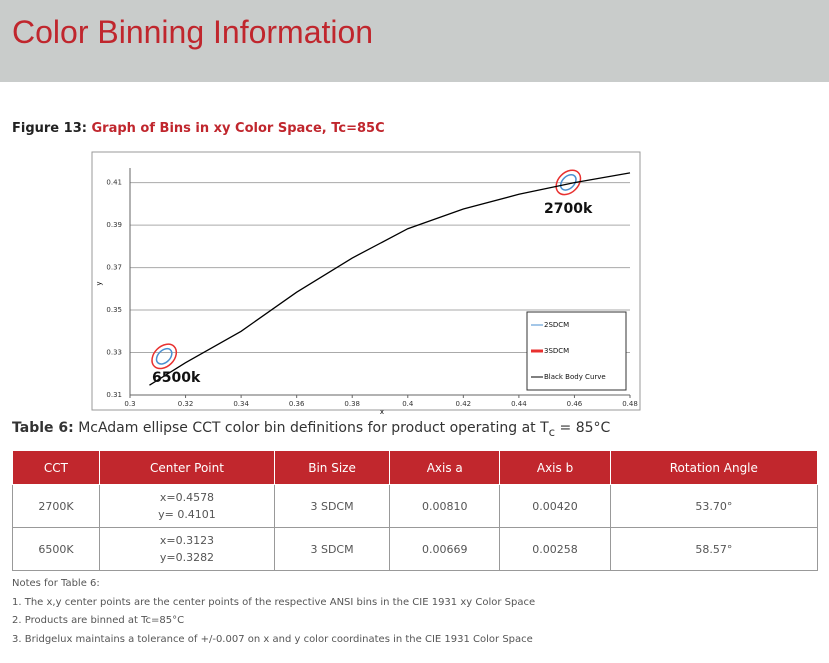 The image size is (829, 663). I want to click on center-point-line: x=0.4578, so click(187, 497).